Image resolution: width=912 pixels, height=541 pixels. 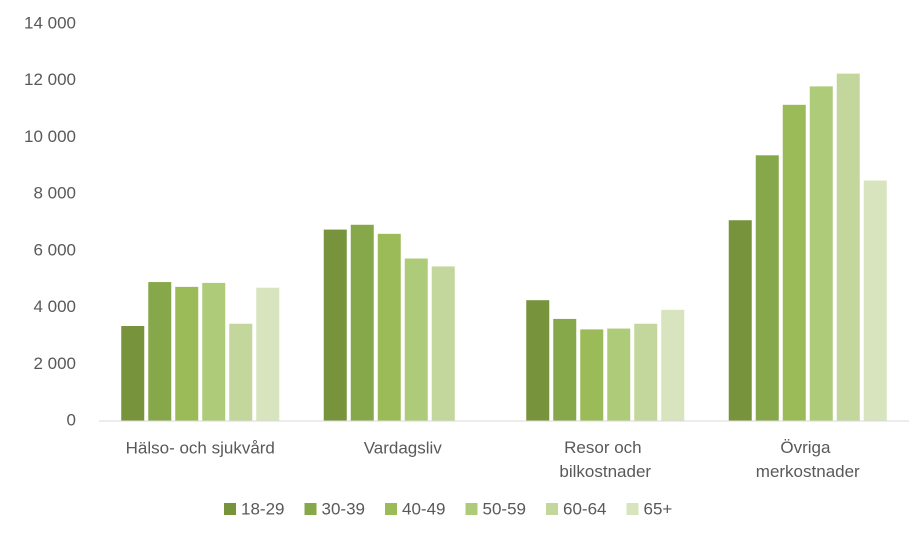 What do you see at coordinates (403, 447) in the screenshot?
I see `x-tick-label: Vardagsliv` at bounding box center [403, 447].